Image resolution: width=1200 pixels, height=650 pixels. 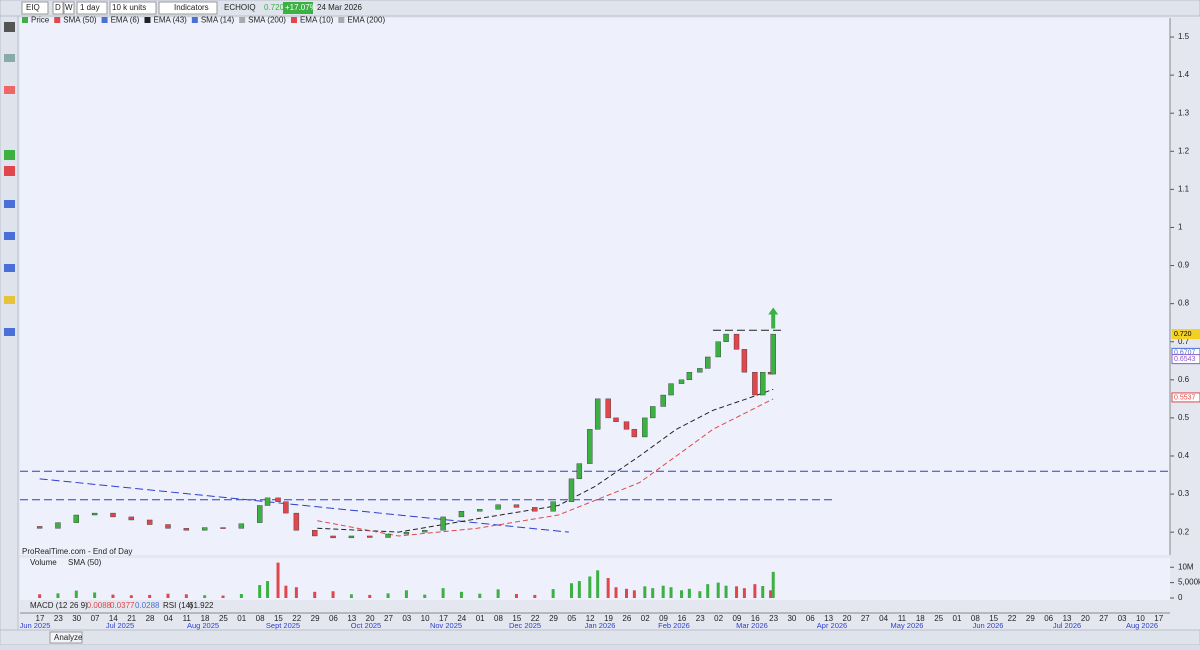 What do you see at coordinates (43, 562) in the screenshot?
I see `volume-legend: Volume` at bounding box center [43, 562].